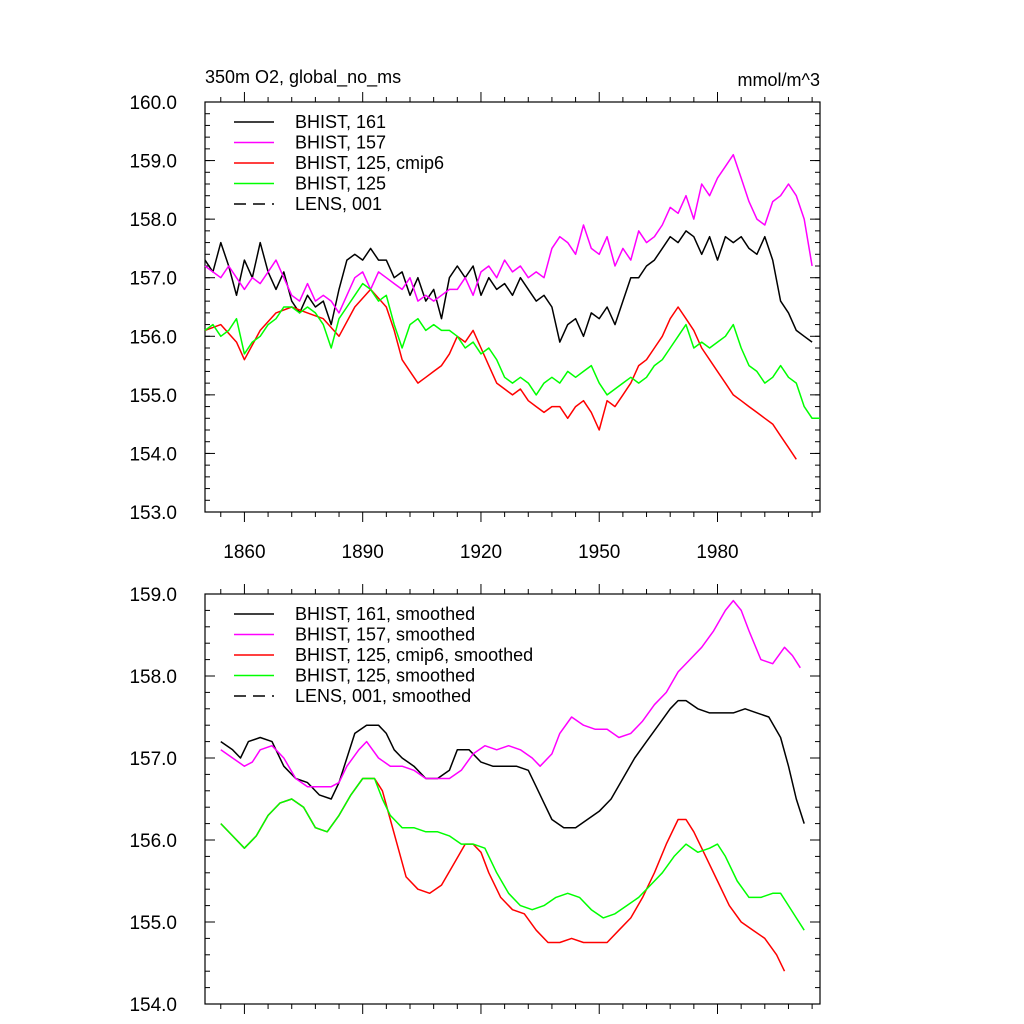  What do you see at coordinates (510, 693) in the screenshot?
I see `series-line-bhist-157-smoothed` at bounding box center [510, 693].